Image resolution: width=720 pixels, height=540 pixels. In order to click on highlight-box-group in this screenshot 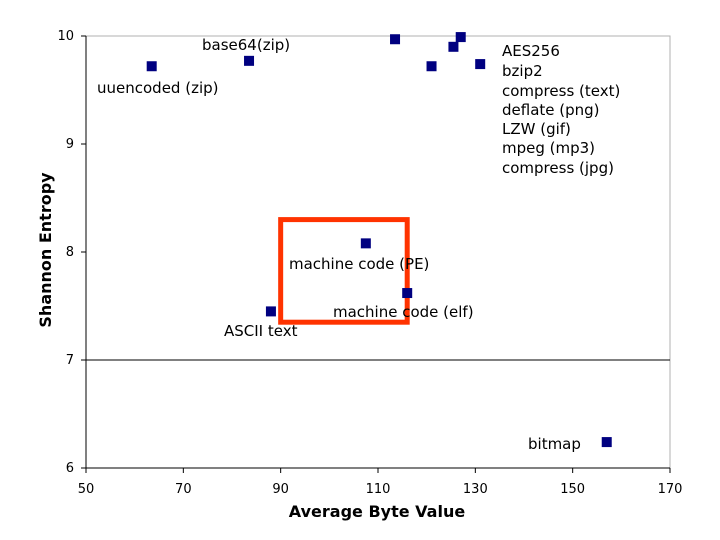, I will do `click(344, 271)`.